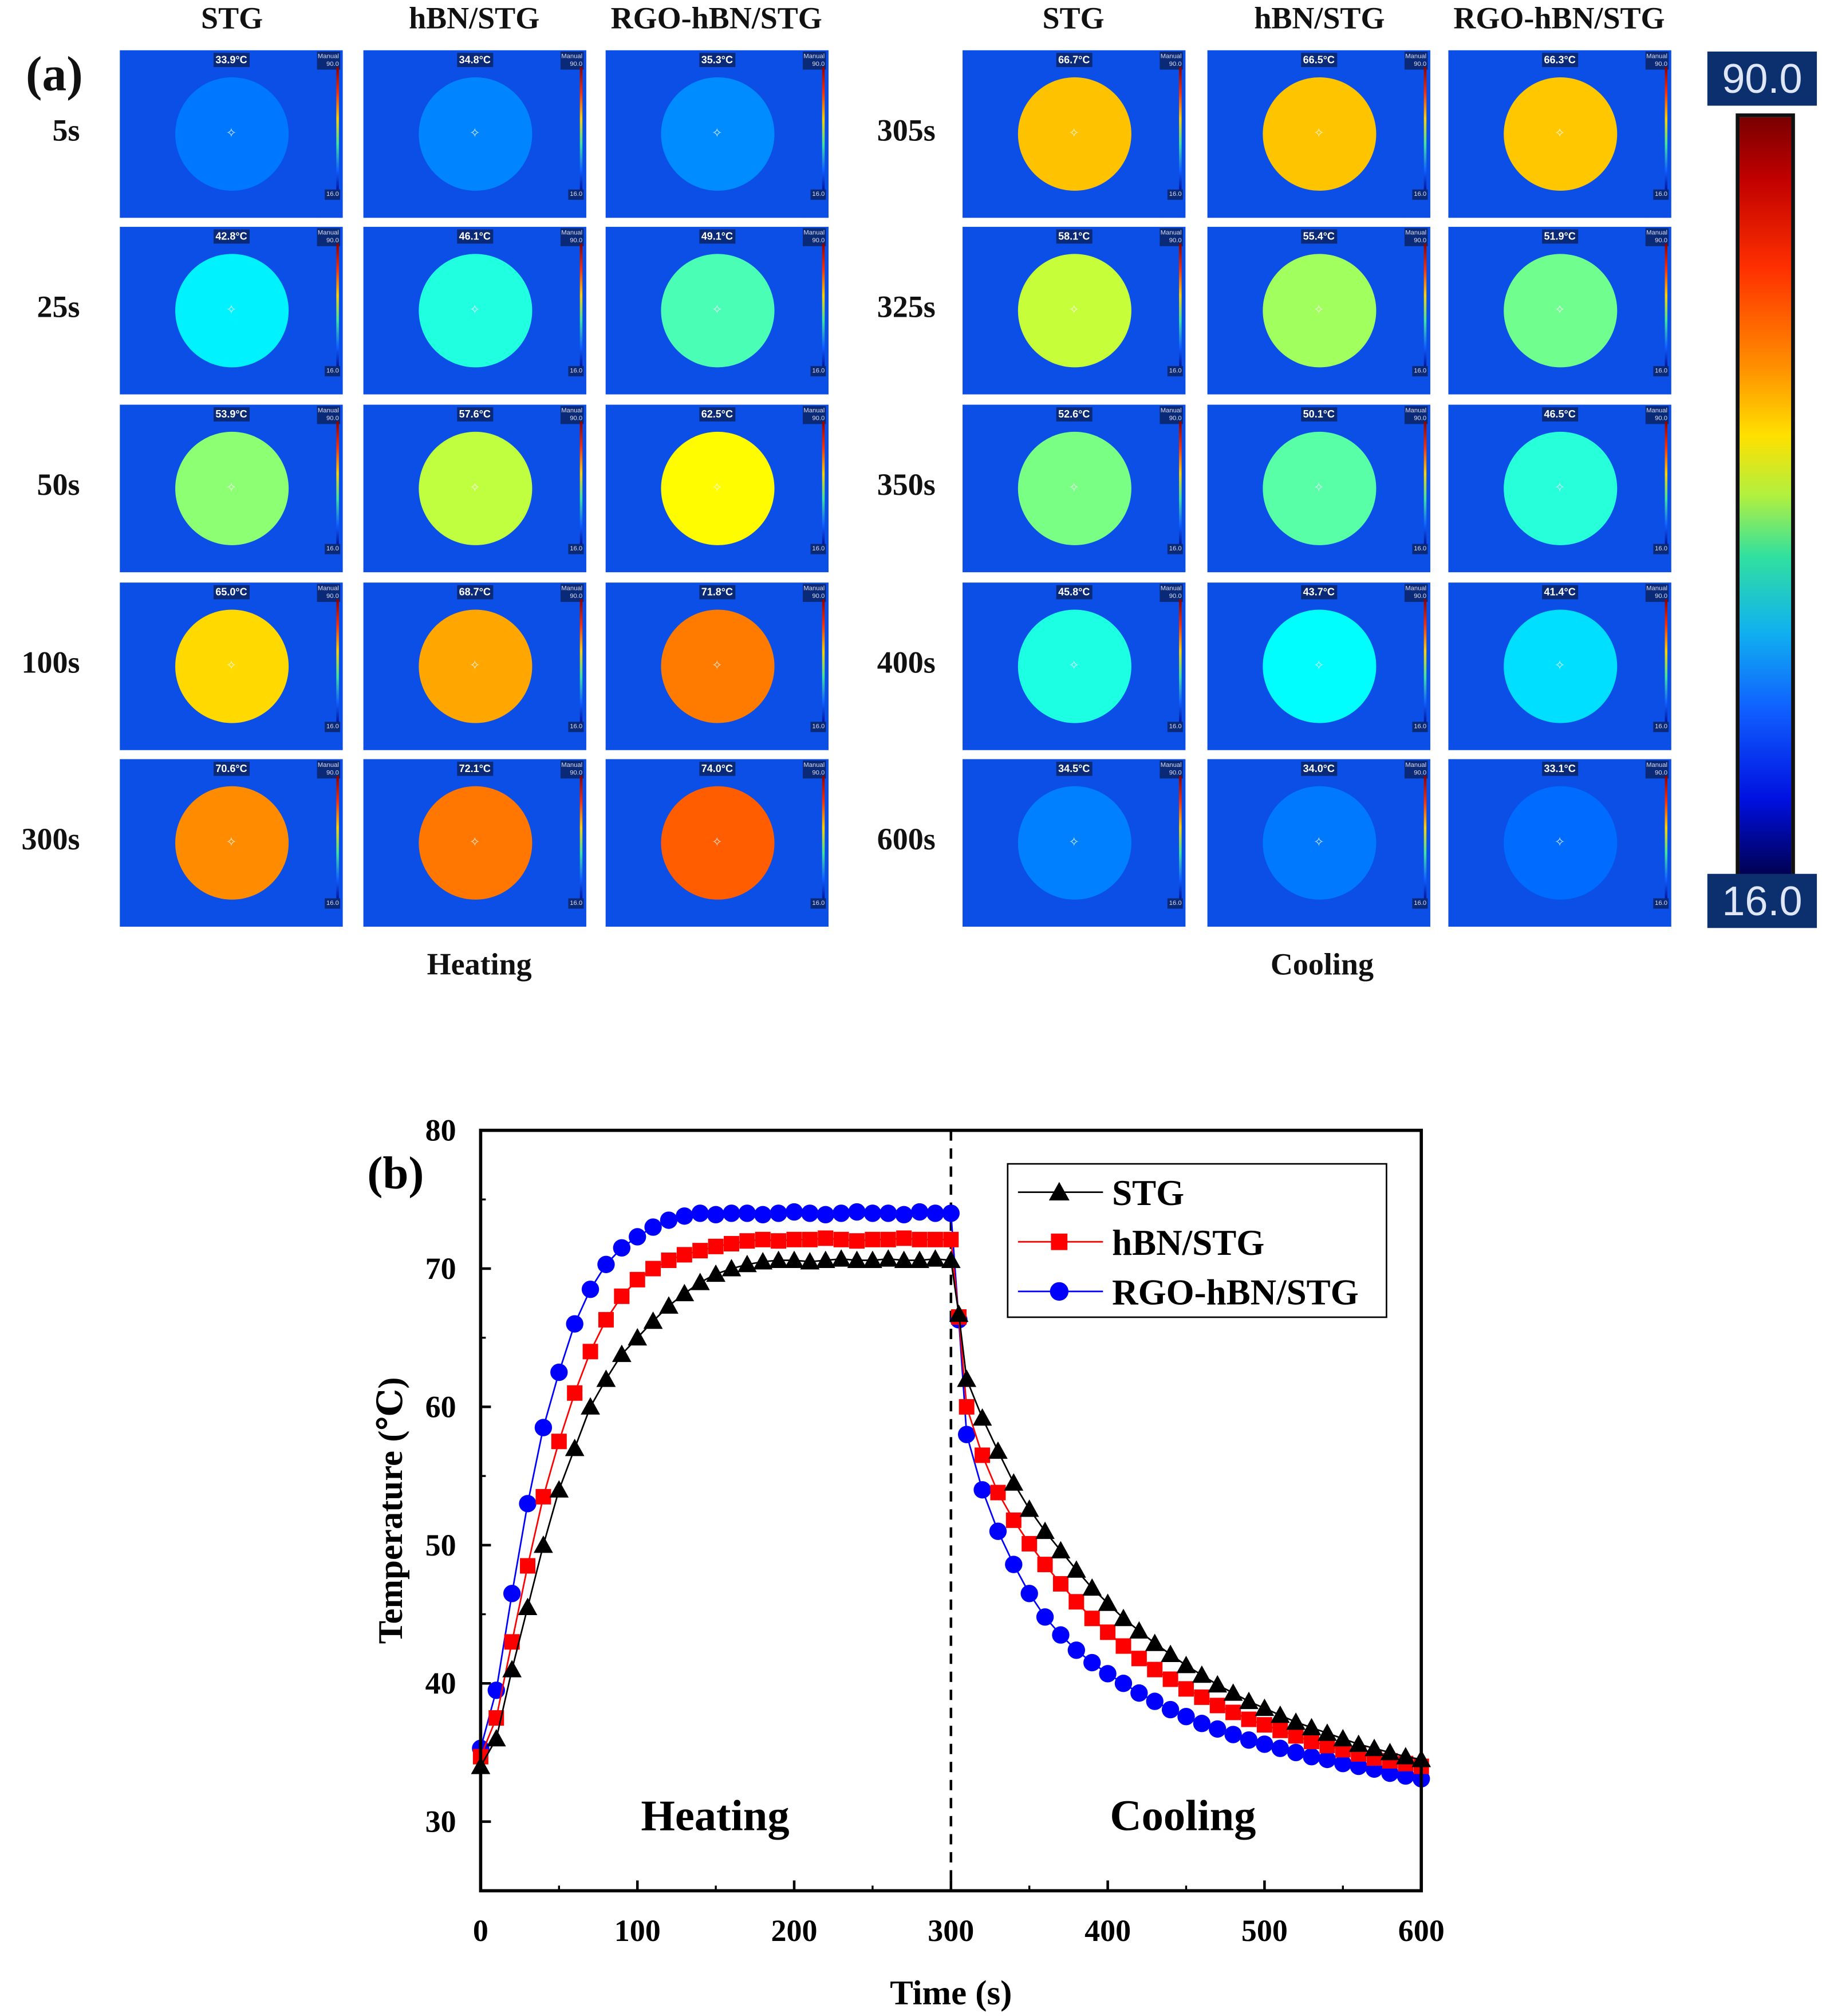  What do you see at coordinates (58, 486) in the screenshot?
I see `heating-time-label: 50s` at bounding box center [58, 486].